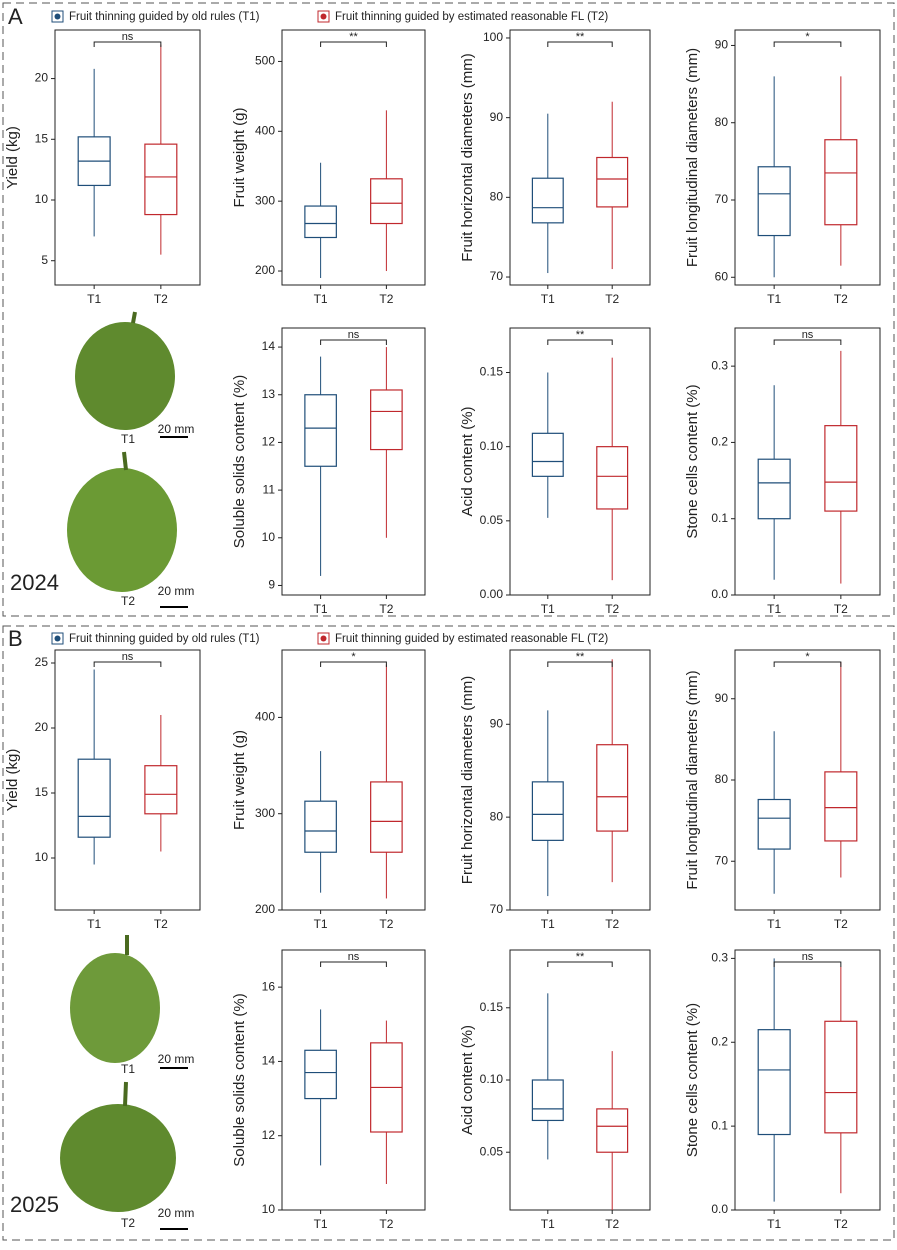 This screenshot has height=1250, width=897. What do you see at coordinates (239, 780) in the screenshot?
I see `y-axis-label: Fruit weight (g)` at bounding box center [239, 780].